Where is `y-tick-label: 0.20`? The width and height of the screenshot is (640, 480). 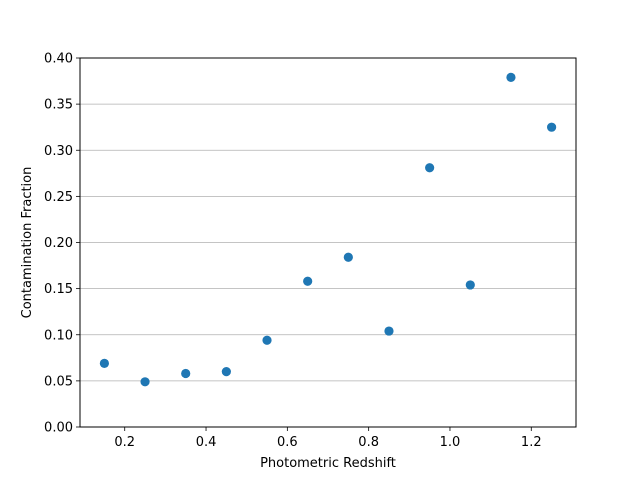
y-tick-label: 0.20 is located at coordinates (58, 243).